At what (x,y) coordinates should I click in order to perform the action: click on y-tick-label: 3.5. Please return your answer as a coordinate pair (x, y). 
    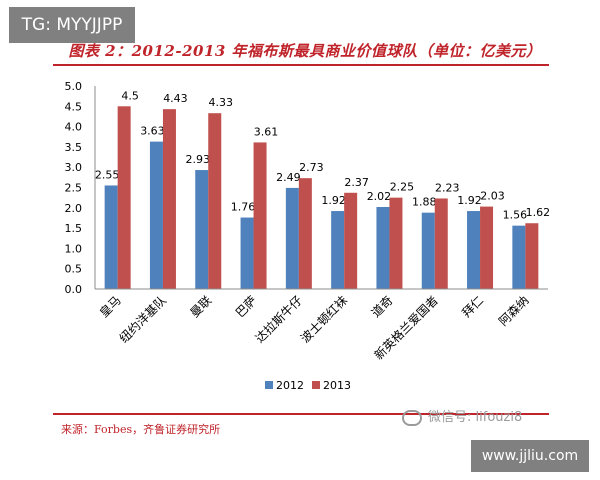
    Looking at the image, I should click on (74, 147).